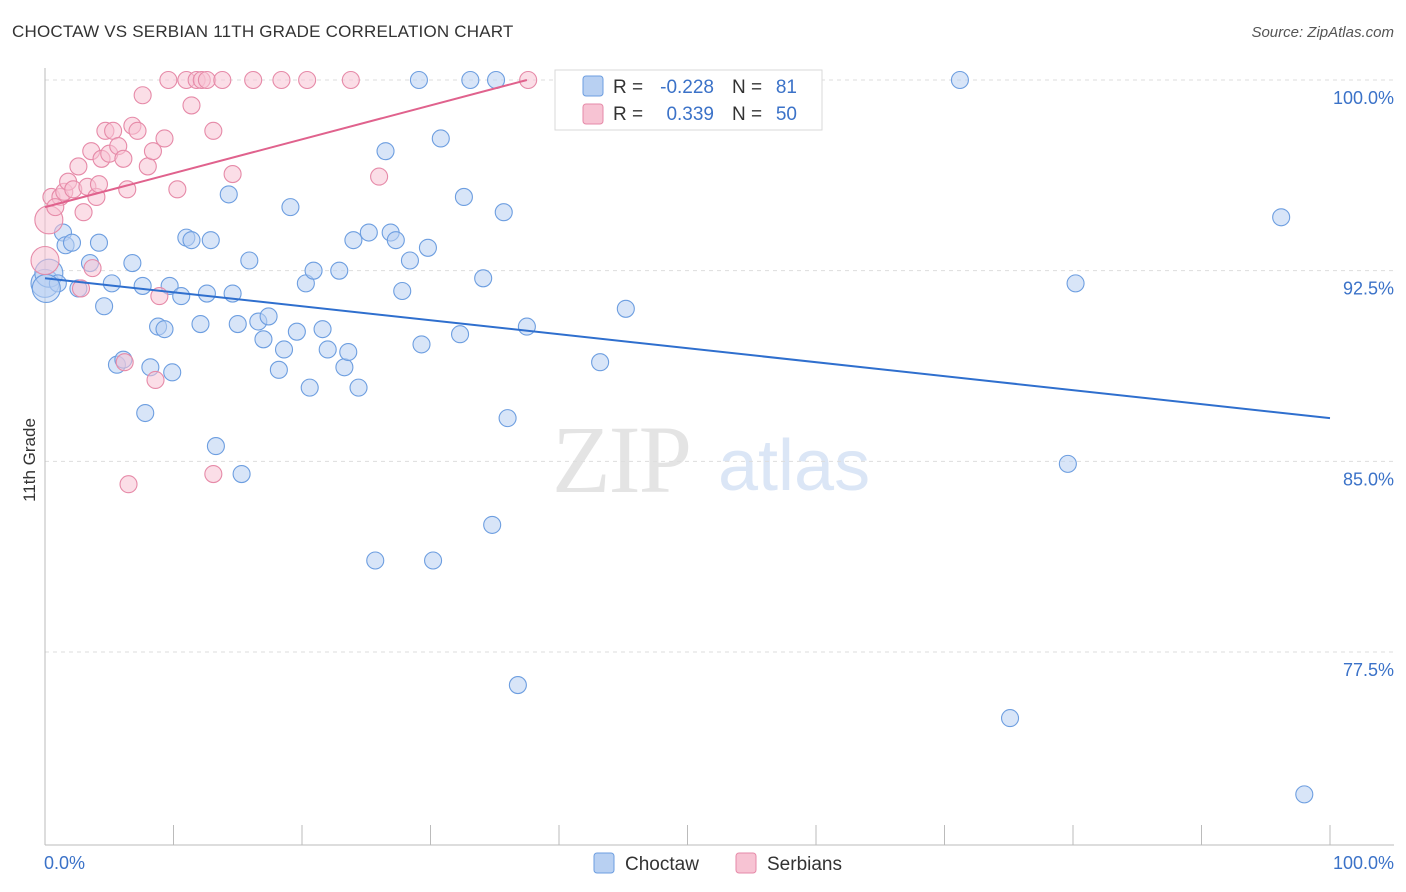 The image size is (1406, 892). What do you see at coordinates (794, 466) in the screenshot?
I see `watermark-atlas: atlas` at bounding box center [794, 466].